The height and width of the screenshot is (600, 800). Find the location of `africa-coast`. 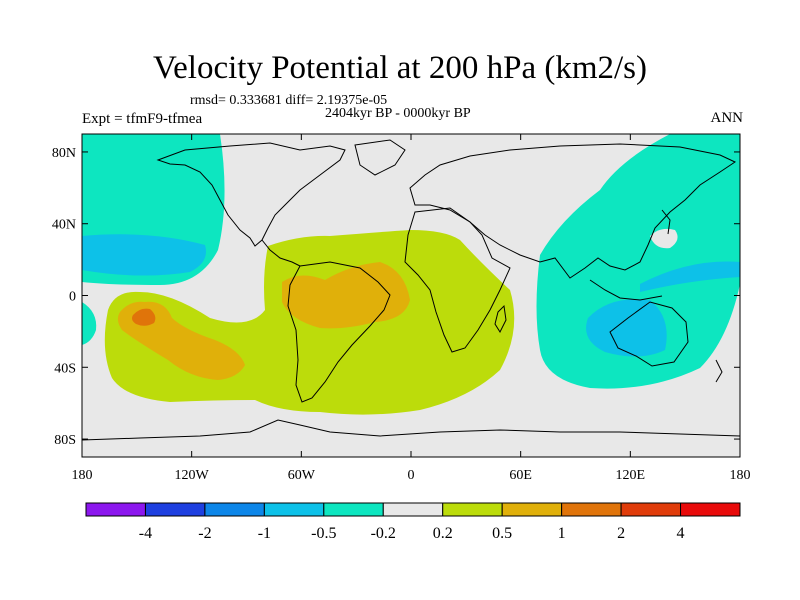

africa-coast is located at coordinates (457, 280).